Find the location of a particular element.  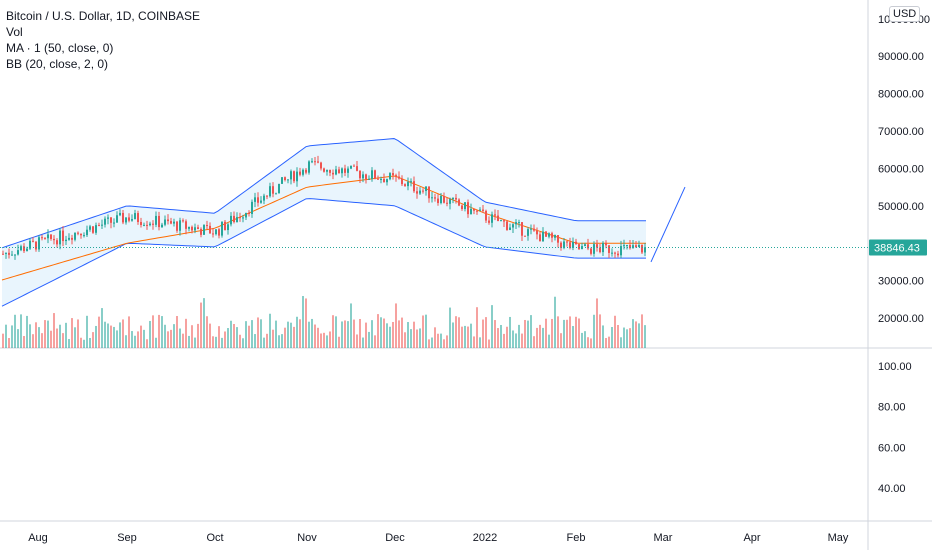

symbol-title: Bitcoin / U.S. Dollar, 1D, COINBASE is located at coordinates (103, 16).